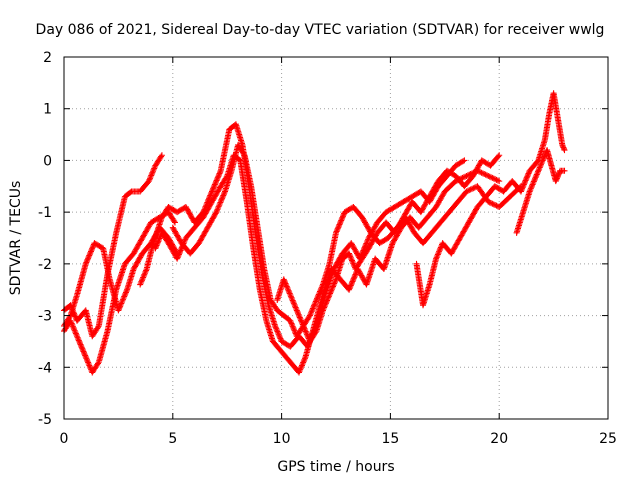  I want to click on y-tick-label: -5, so click(45, 420).